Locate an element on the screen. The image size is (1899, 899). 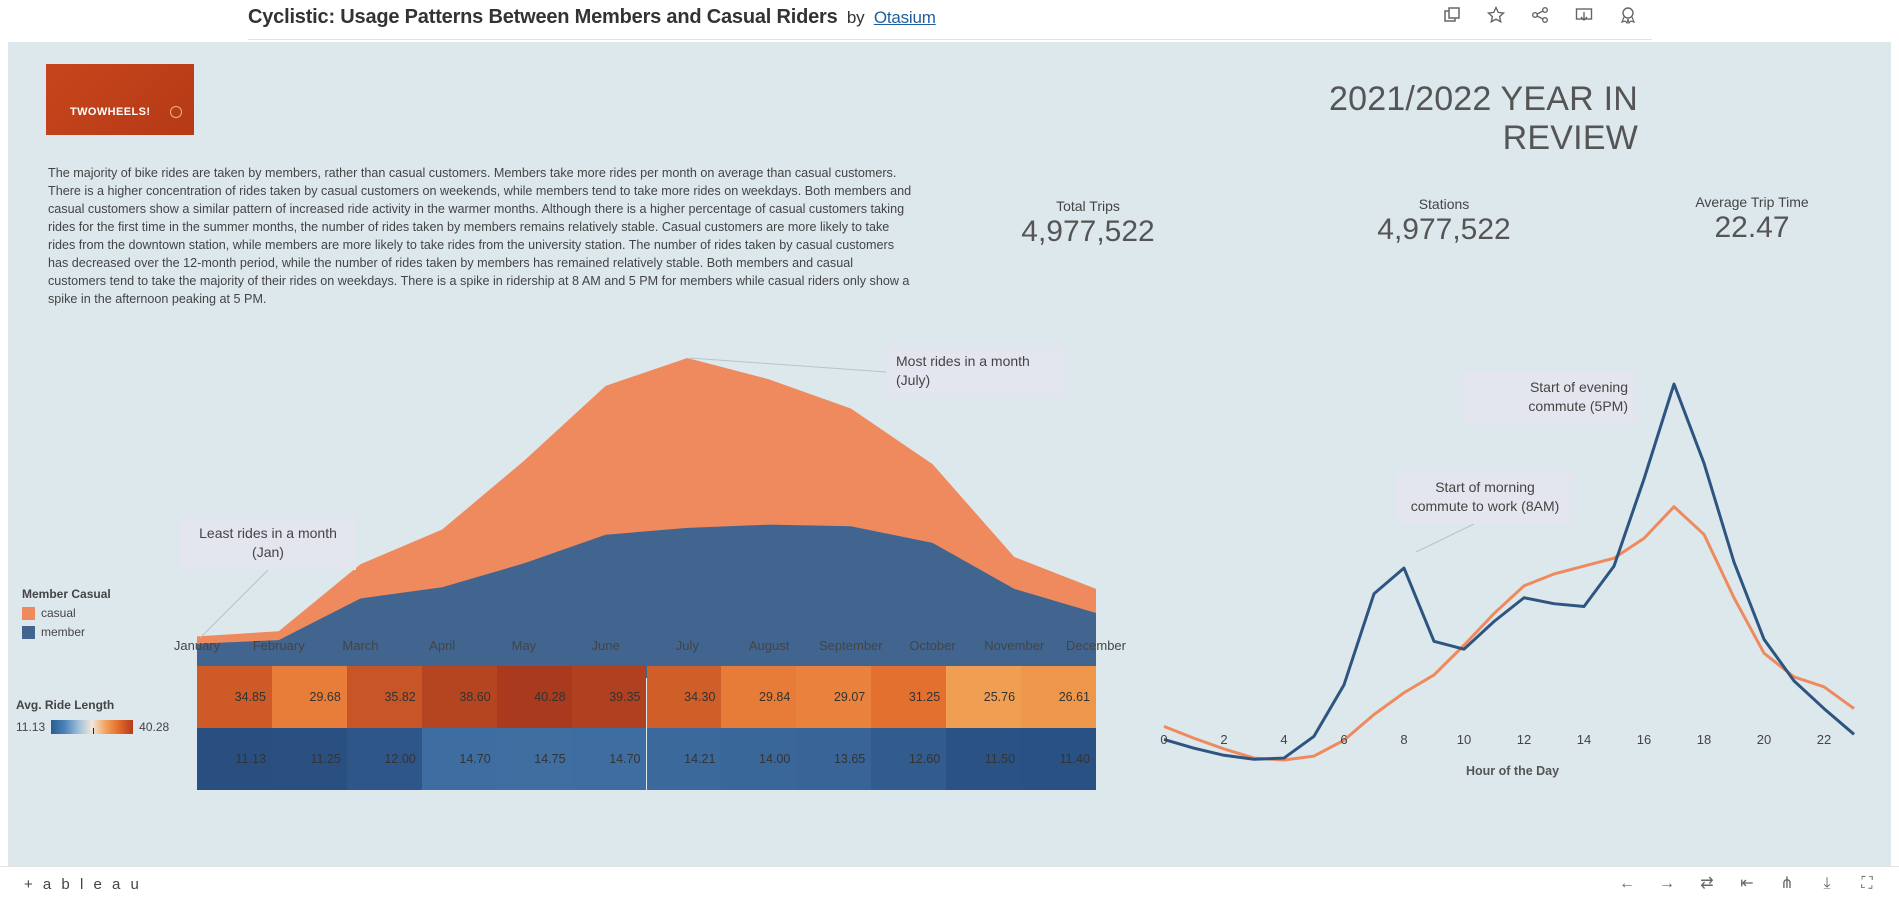
tableau-footer: + a b l e a u ← → ⇄ ⇤ ⋔ ⤓ ⛶ is located at coordinates (949, 882).